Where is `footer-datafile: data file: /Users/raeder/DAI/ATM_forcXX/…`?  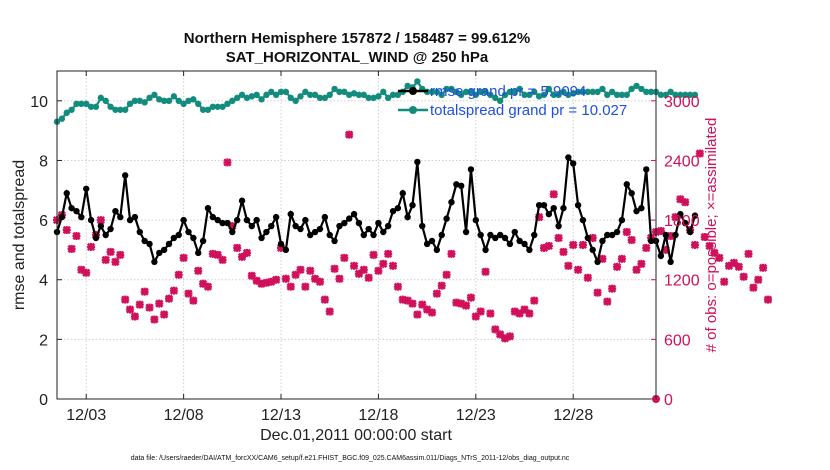 footer-datafile: data file: /Users/raeder/DAI/ATM_forcXX/… is located at coordinates (350, 458).